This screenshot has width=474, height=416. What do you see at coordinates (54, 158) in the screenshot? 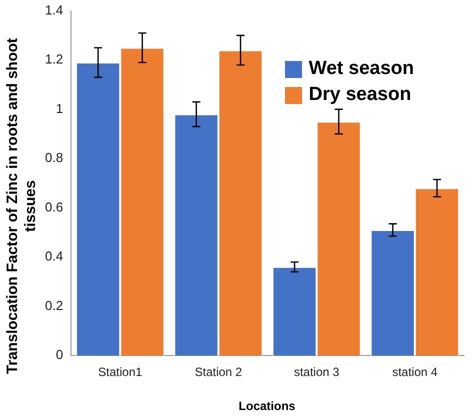
I see `y-tick-label: 0.8` at bounding box center [54, 158].